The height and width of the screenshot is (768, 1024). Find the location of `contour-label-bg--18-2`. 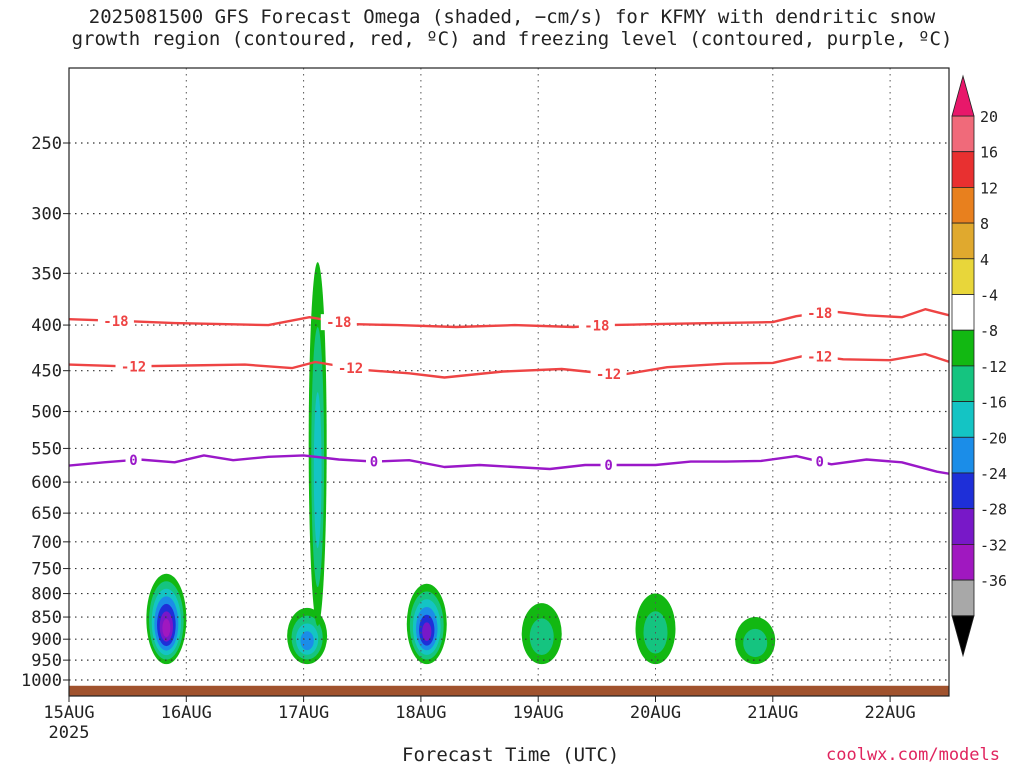

contour-label-bg--18-2 is located at coordinates (596, 325).